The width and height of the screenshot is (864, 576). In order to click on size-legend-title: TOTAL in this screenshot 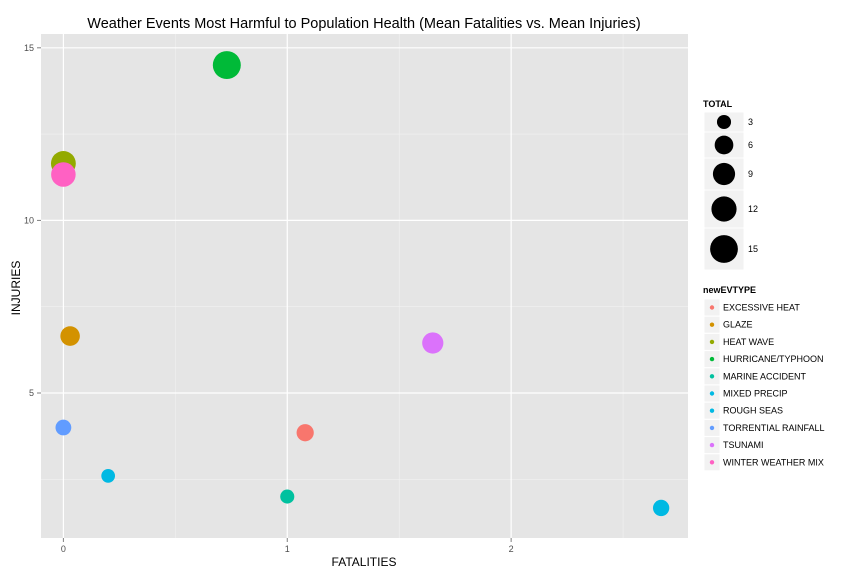, I will do `click(718, 104)`.